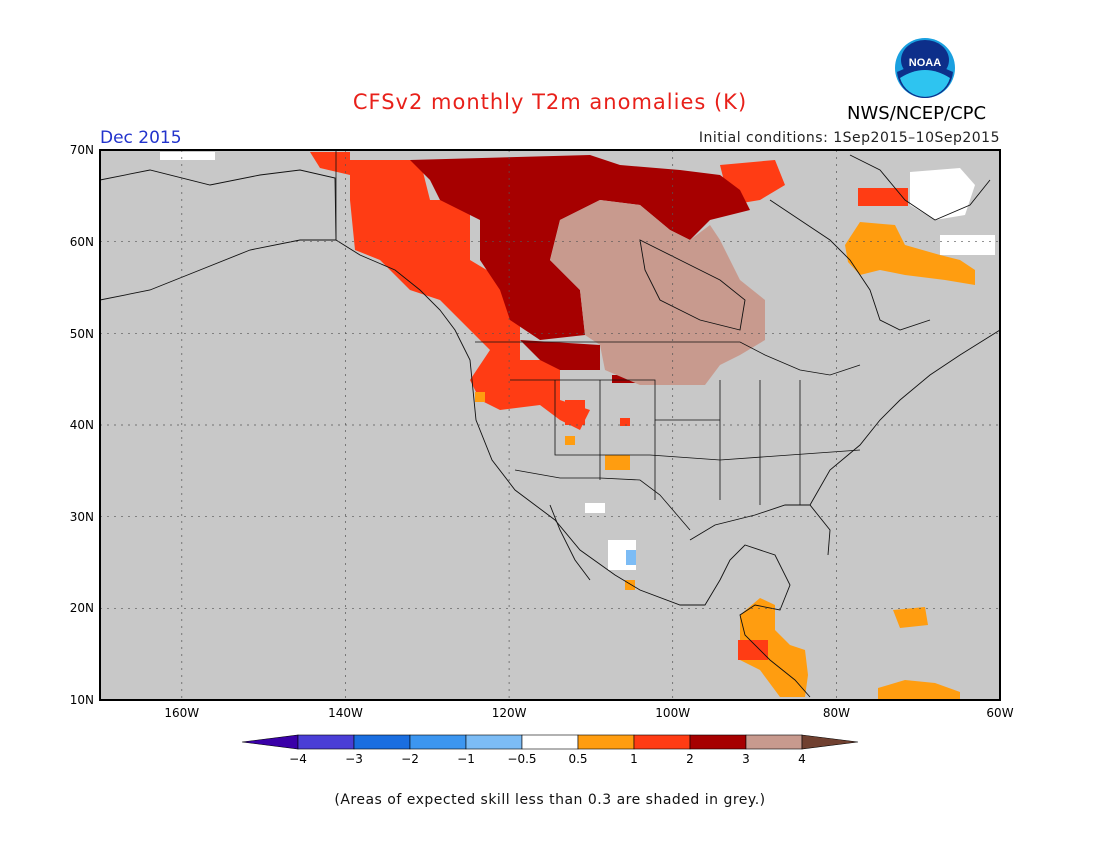 The width and height of the screenshot is (1100, 850). What do you see at coordinates (925, 63) in the screenshot?
I see `noaa-logo-text: NOAA` at bounding box center [925, 63].